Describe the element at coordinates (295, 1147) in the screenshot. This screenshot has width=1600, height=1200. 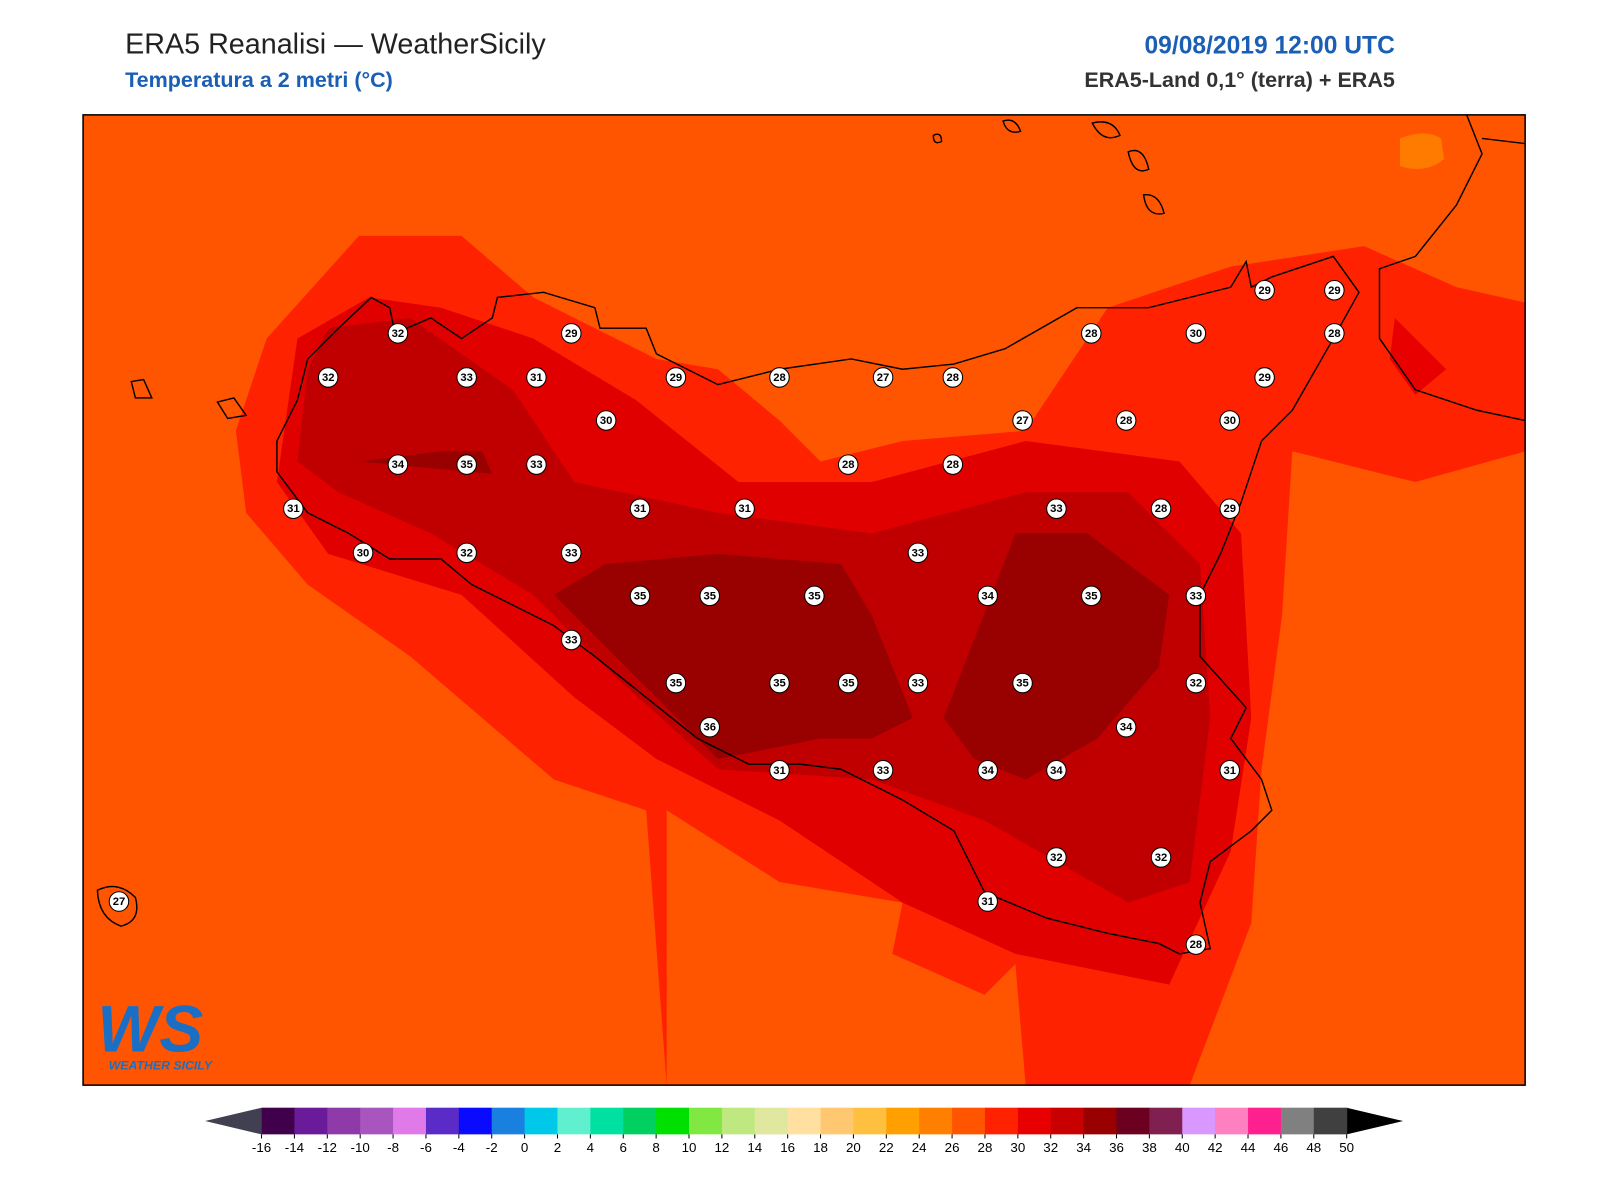
I see `colorbar-tick-label: -14` at that location.